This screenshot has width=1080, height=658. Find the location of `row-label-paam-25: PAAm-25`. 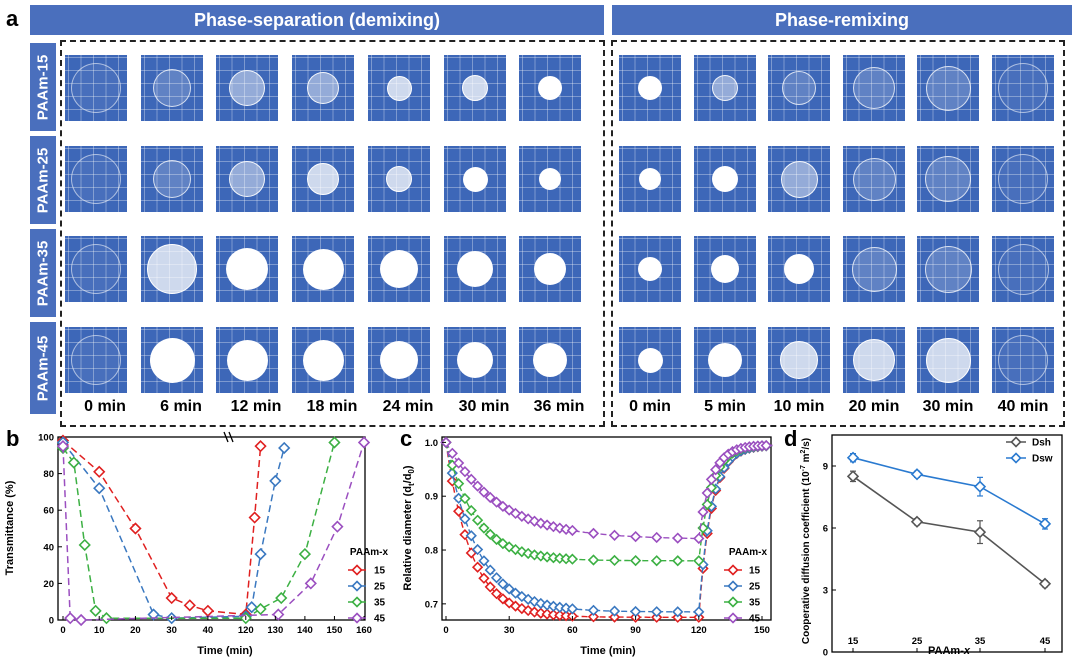

row-label-paam-25: PAAm-25 is located at coordinates (43, 180).